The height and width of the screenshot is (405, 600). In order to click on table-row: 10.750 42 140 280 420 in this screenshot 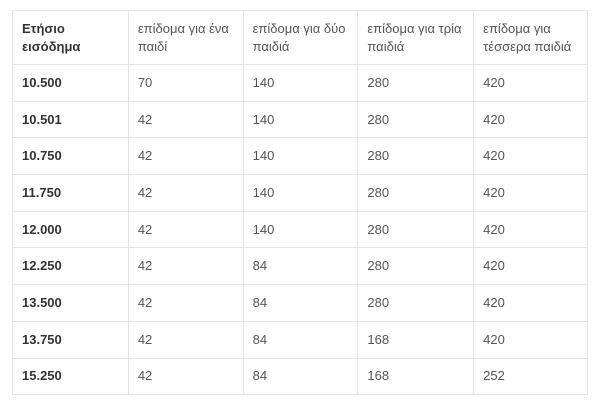, I will do `click(300, 156)`.